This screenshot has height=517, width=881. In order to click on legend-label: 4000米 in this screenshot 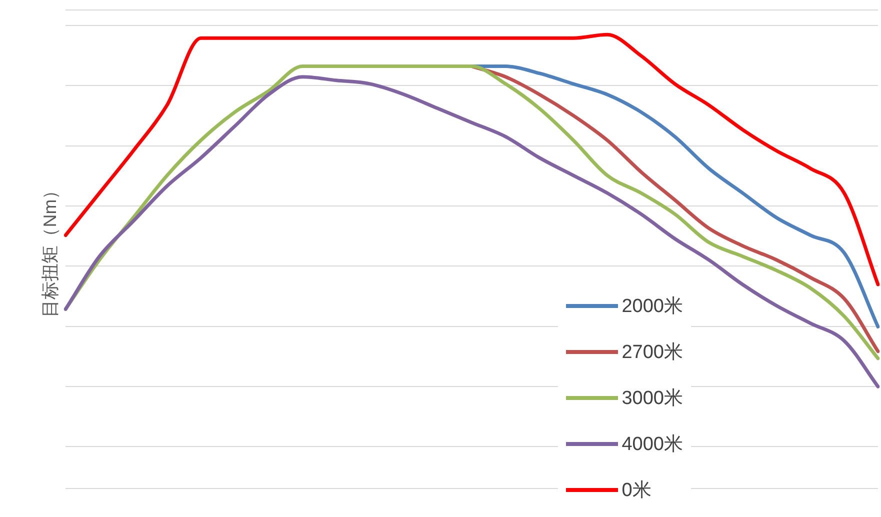, I will do `click(652, 445)`.